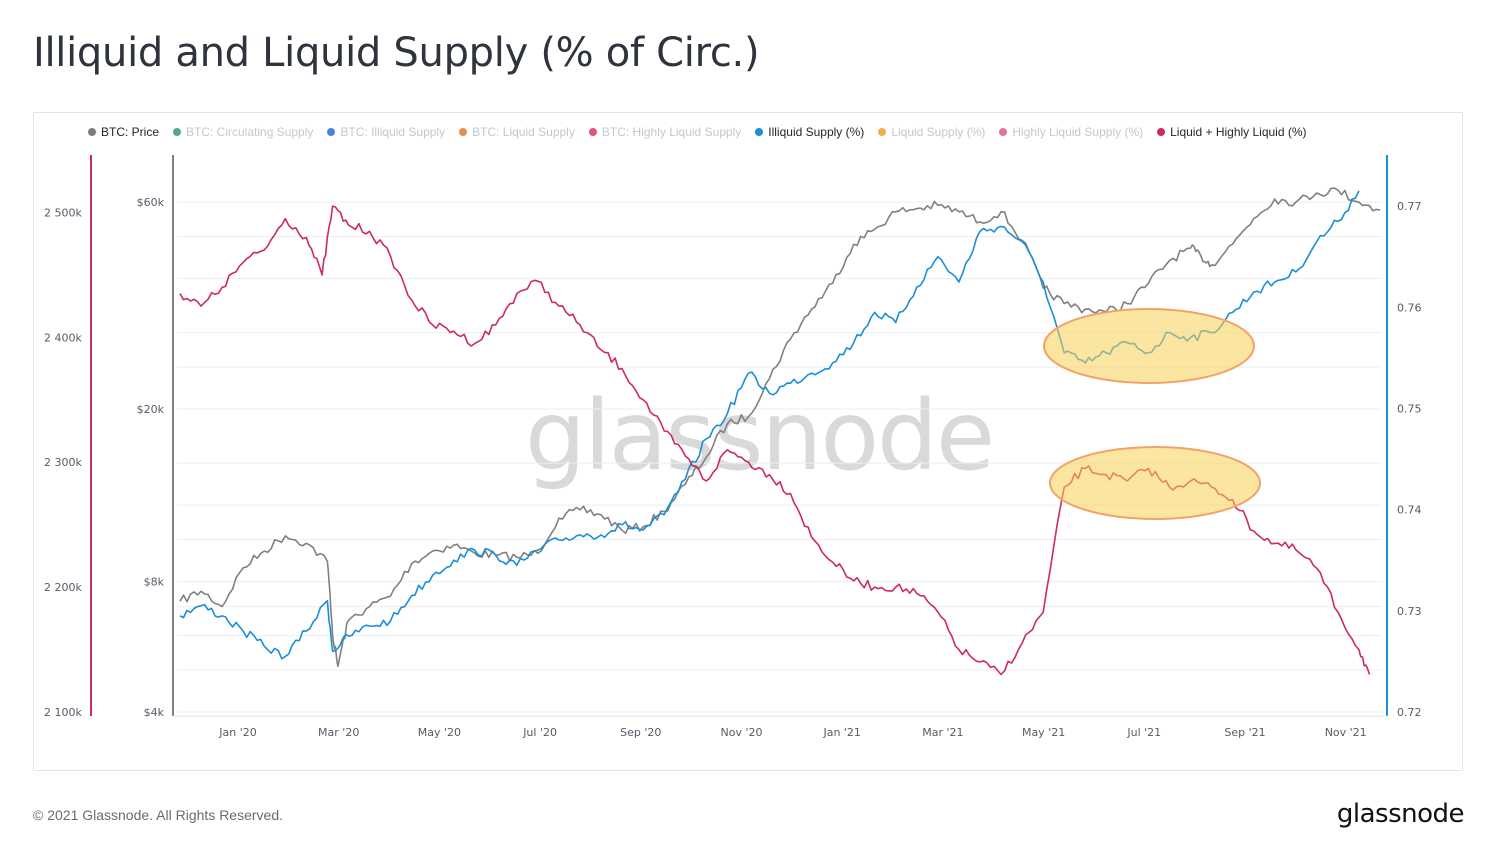 The height and width of the screenshot is (861, 1495). I want to click on legend-item: BTC: Liquid Supply, so click(517, 132).